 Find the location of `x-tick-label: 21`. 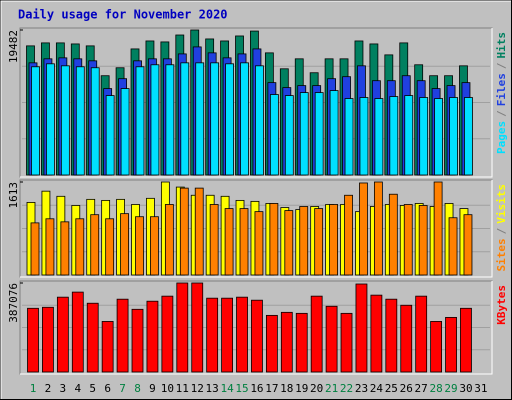

x-tick-label: 21 is located at coordinates (331, 388).